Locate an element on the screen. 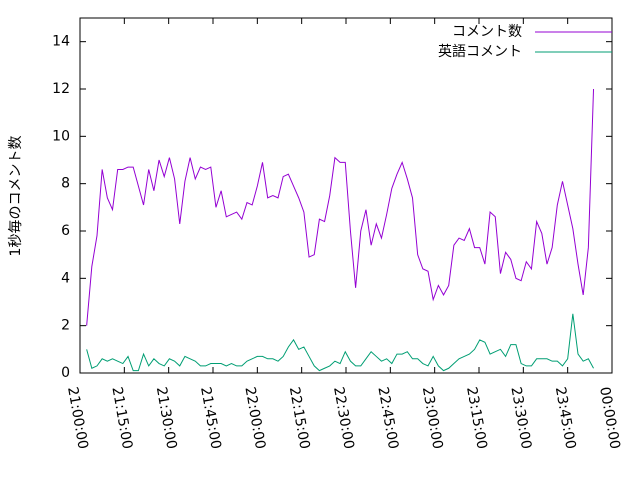 The width and height of the screenshot is (640, 480). x-tick-label: 21:00:00 is located at coordinates (77, 418).